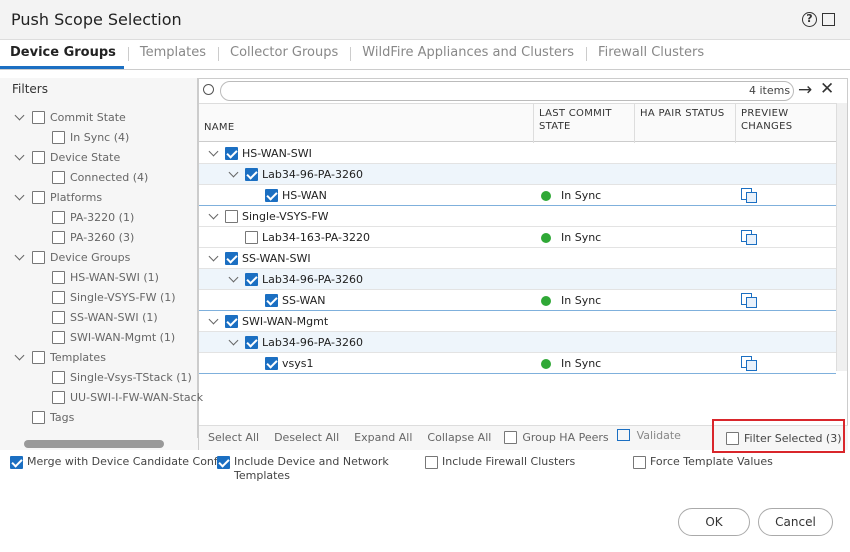  What do you see at coordinates (565, 437) in the screenshot?
I see `group-ha-peers: Group HA Peers` at bounding box center [565, 437].